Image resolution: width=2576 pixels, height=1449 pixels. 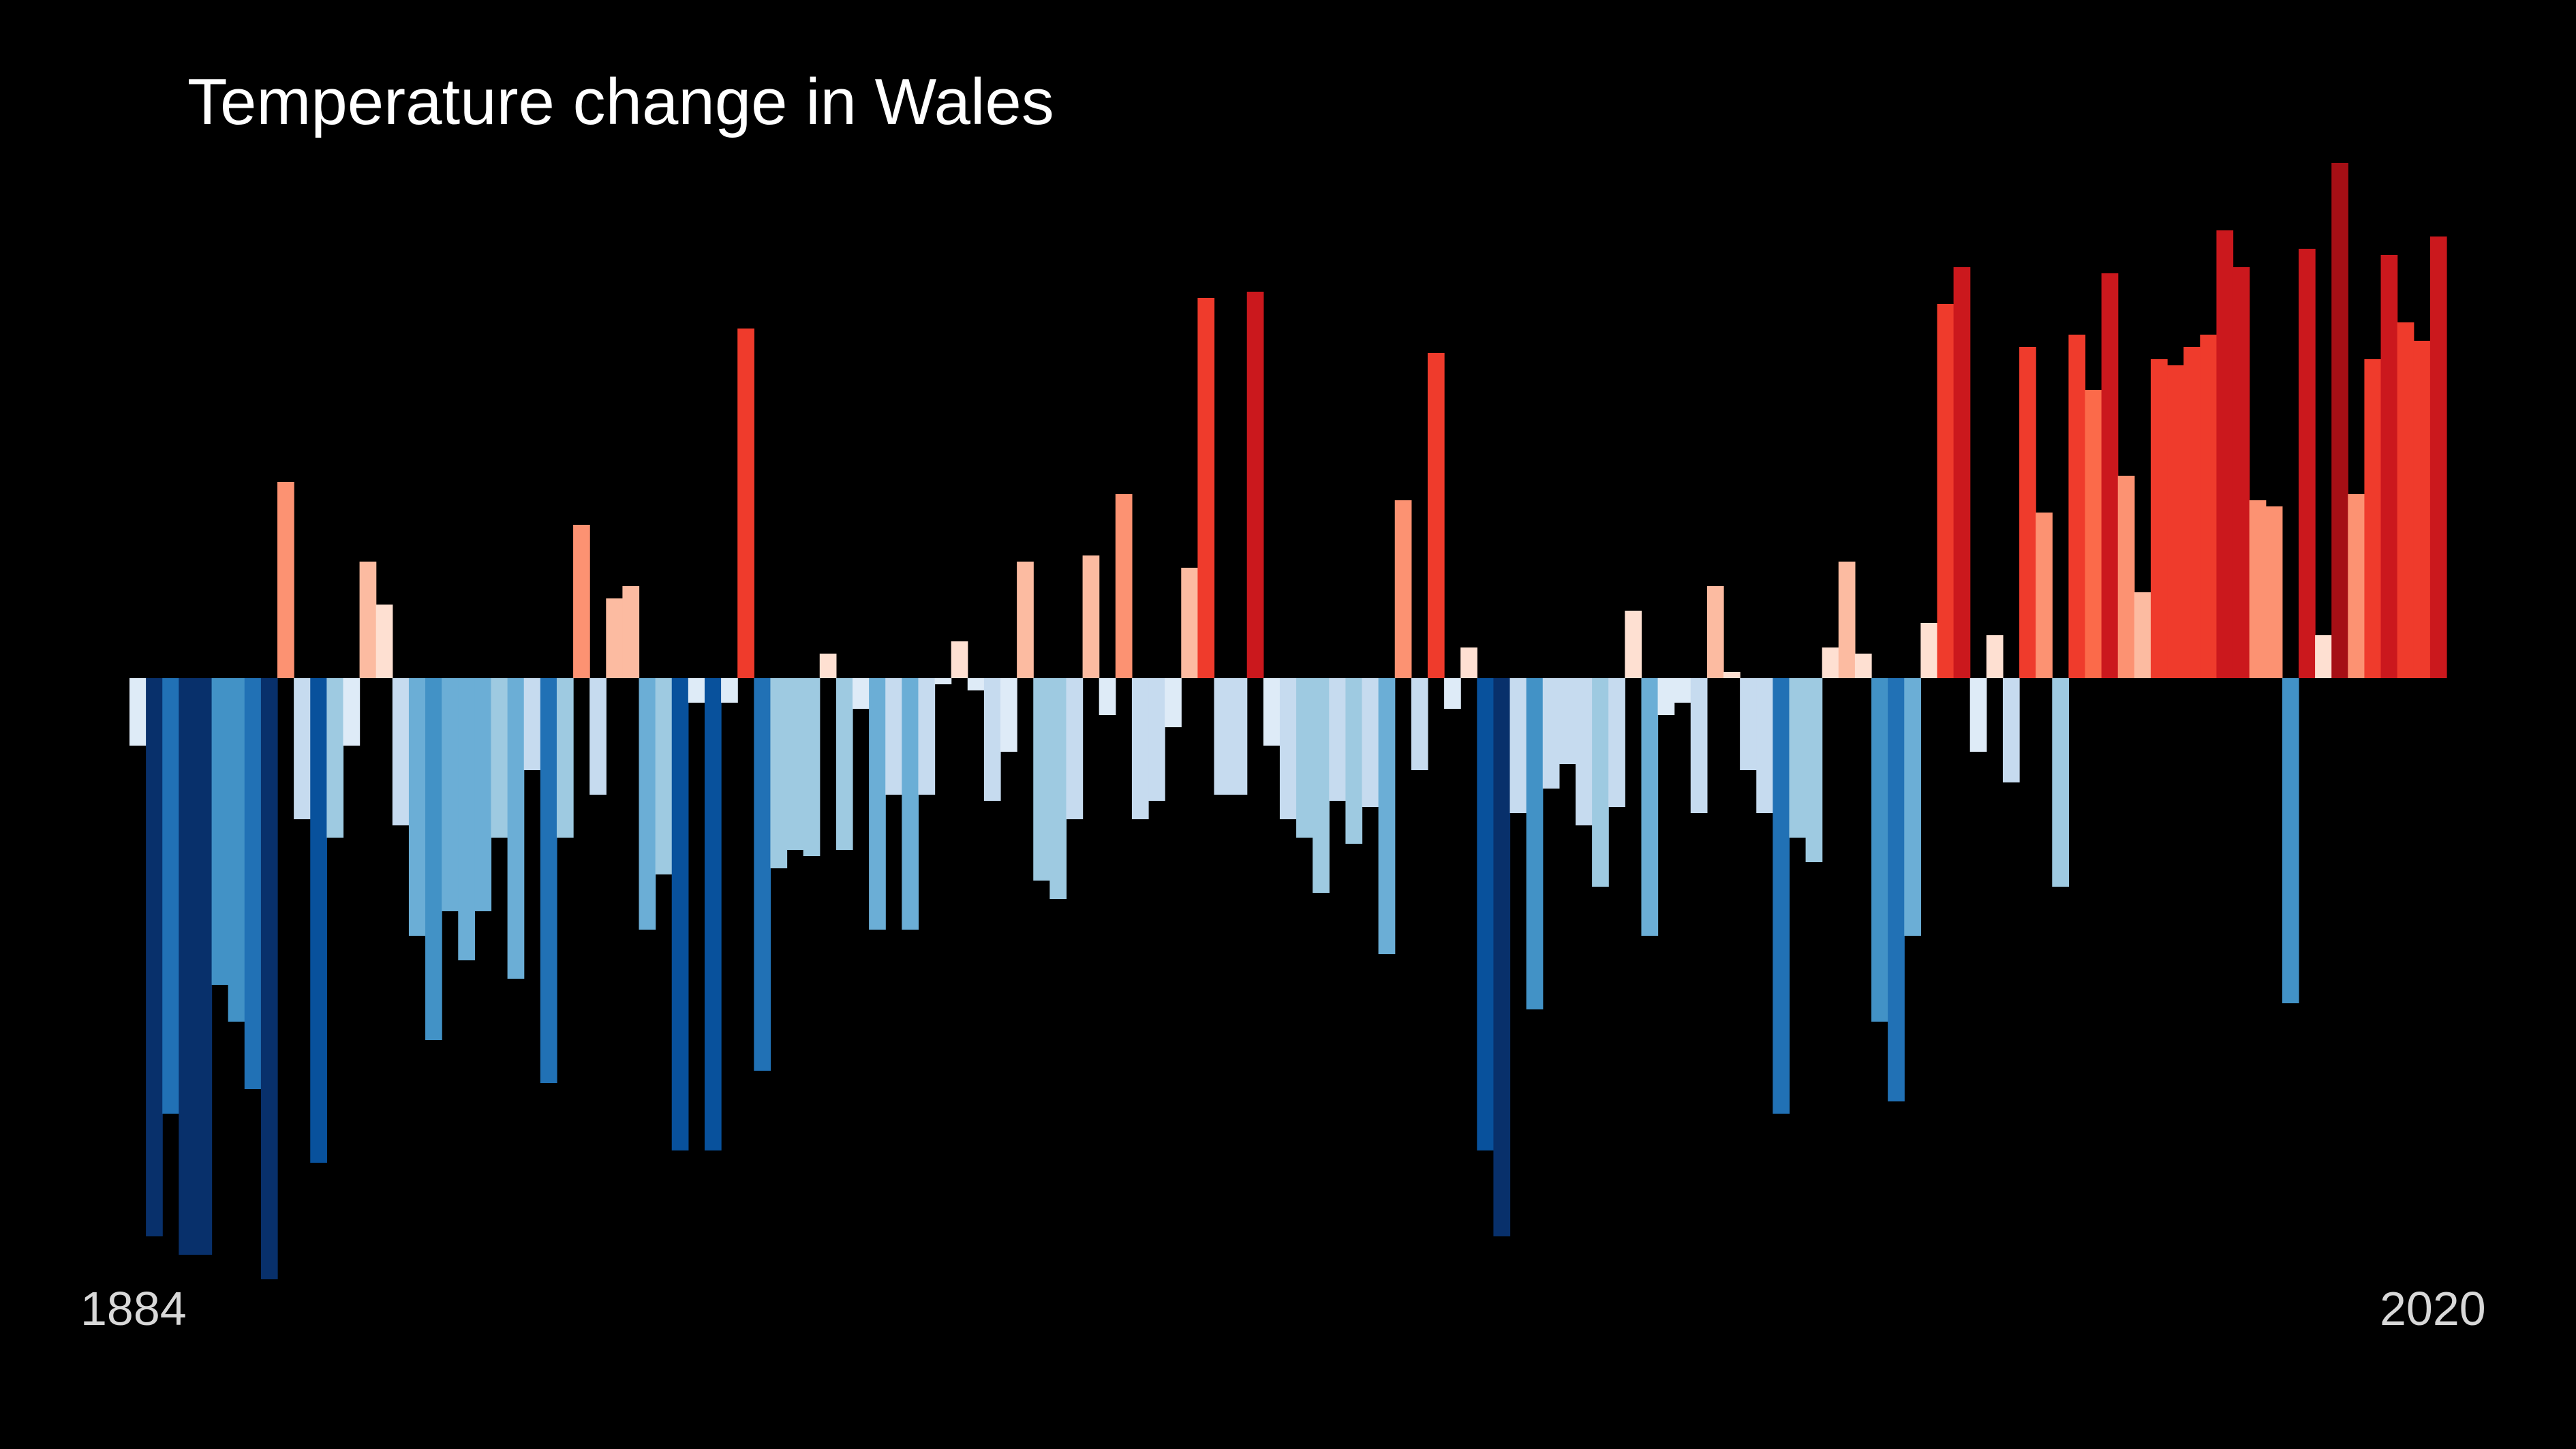 I want to click on chart-title: Temperature change in Wales, so click(x=620, y=101).